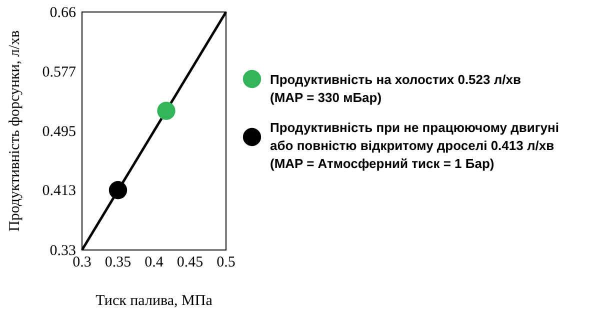  What do you see at coordinates (59, 72) in the screenshot?
I see `y-tick-label: 0.577` at bounding box center [59, 72].